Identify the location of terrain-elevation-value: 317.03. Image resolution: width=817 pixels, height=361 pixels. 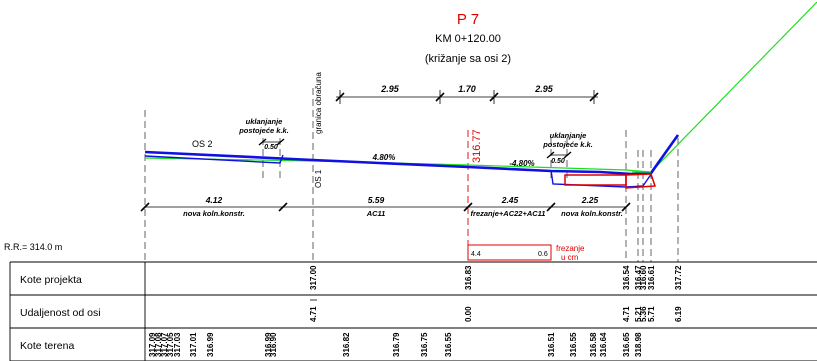
(177, 344).